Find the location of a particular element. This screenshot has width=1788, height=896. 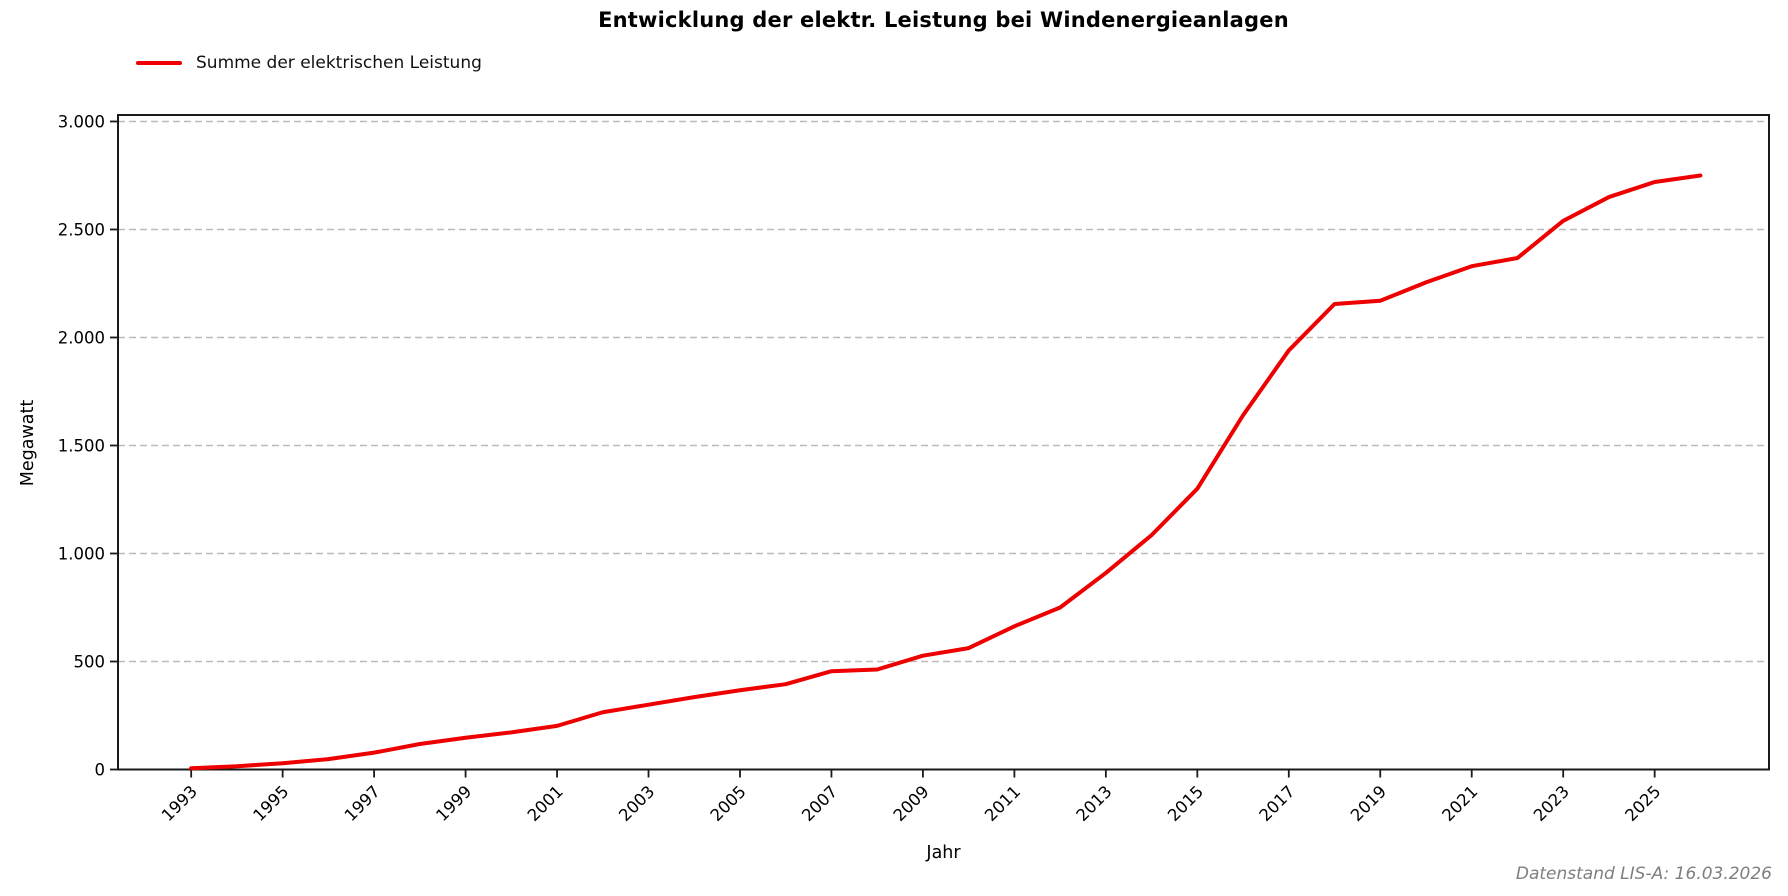

y-axis-title: Megawatt is located at coordinates (28, 443).